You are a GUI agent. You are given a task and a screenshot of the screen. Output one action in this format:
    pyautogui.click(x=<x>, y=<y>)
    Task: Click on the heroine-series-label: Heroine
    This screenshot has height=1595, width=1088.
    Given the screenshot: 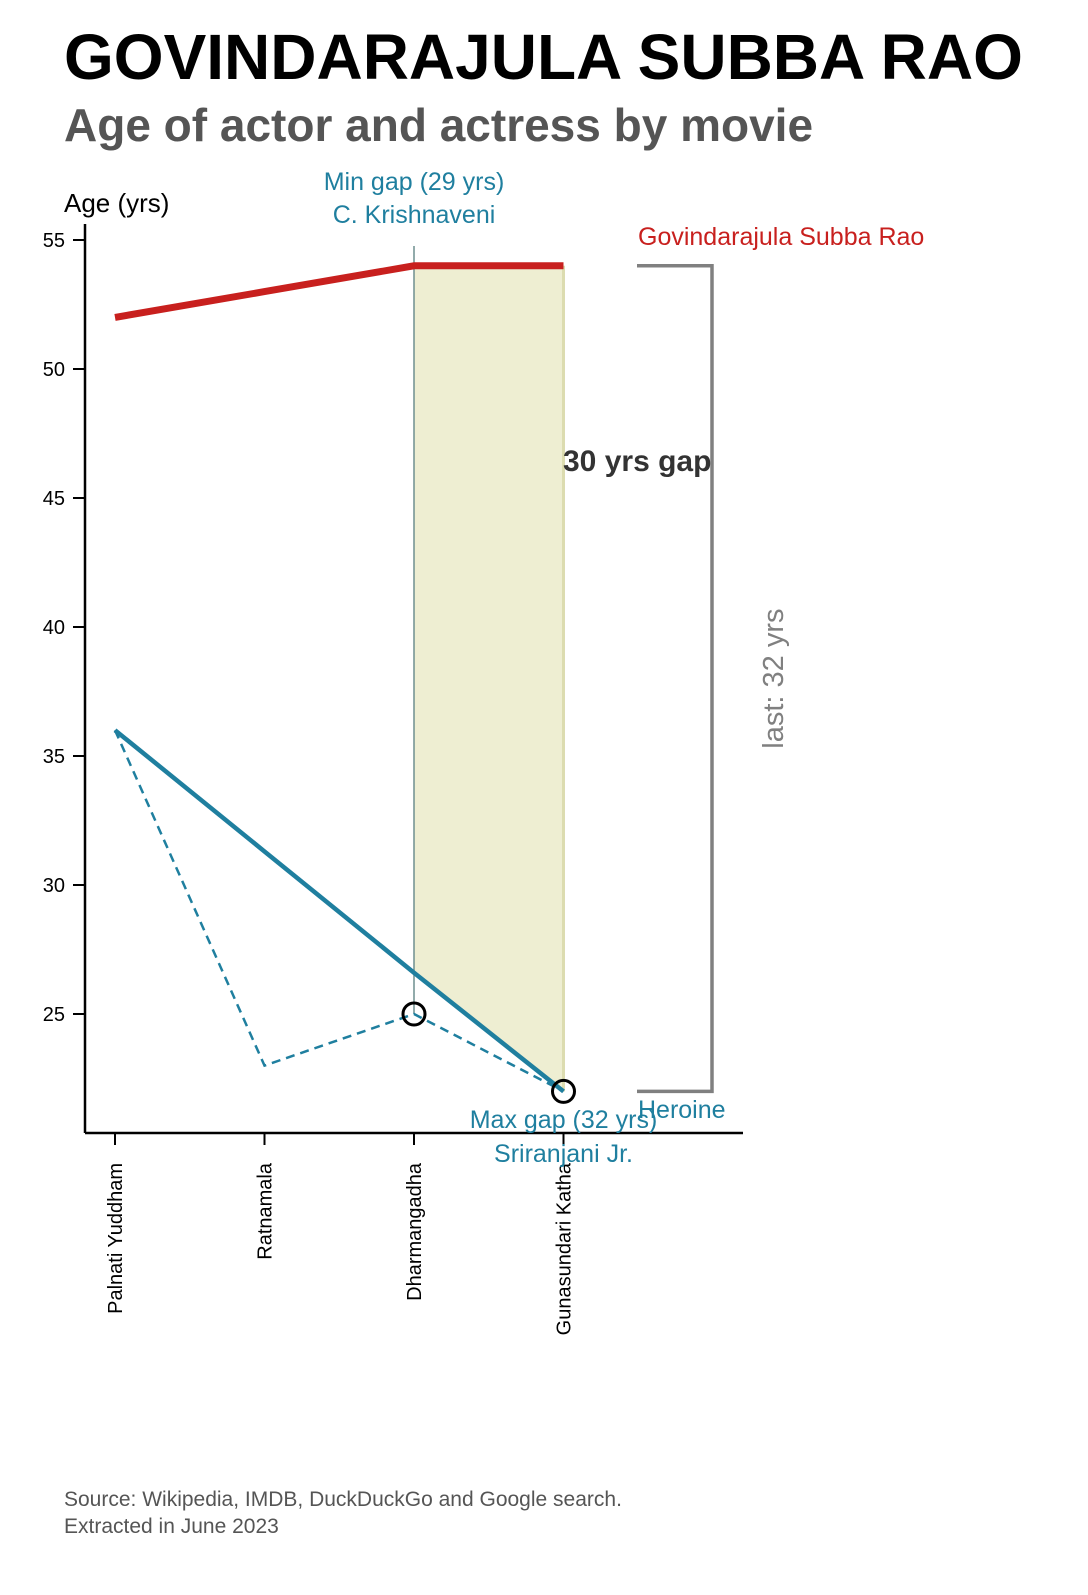 What is the action you would take?
    pyautogui.click(x=682, y=1110)
    